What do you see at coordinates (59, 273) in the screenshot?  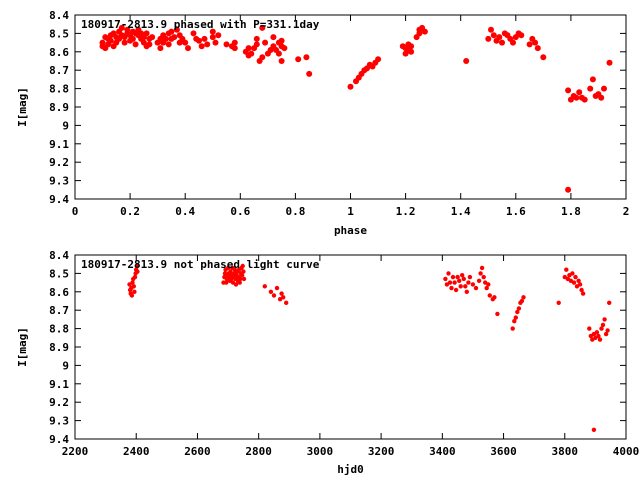 I see `y-tick-label: 8.5` at bounding box center [59, 273].